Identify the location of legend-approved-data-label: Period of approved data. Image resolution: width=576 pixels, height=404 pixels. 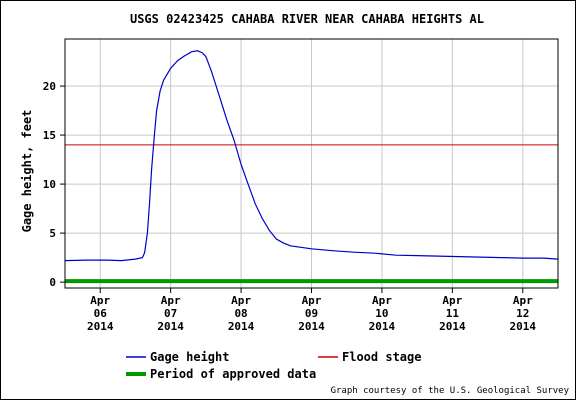
(233, 374).